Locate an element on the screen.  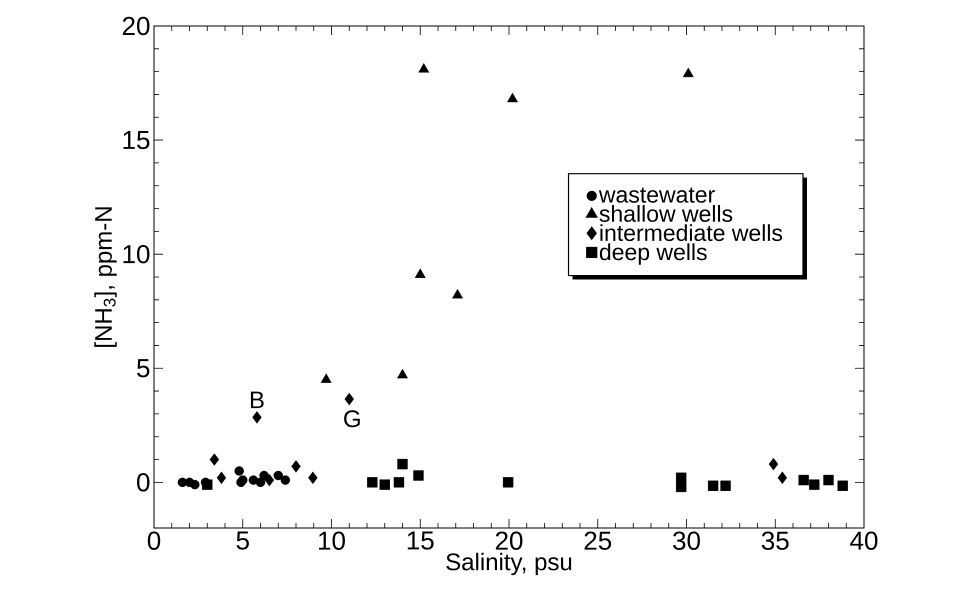
y-tick-label: 10 is located at coordinates (137, 254).